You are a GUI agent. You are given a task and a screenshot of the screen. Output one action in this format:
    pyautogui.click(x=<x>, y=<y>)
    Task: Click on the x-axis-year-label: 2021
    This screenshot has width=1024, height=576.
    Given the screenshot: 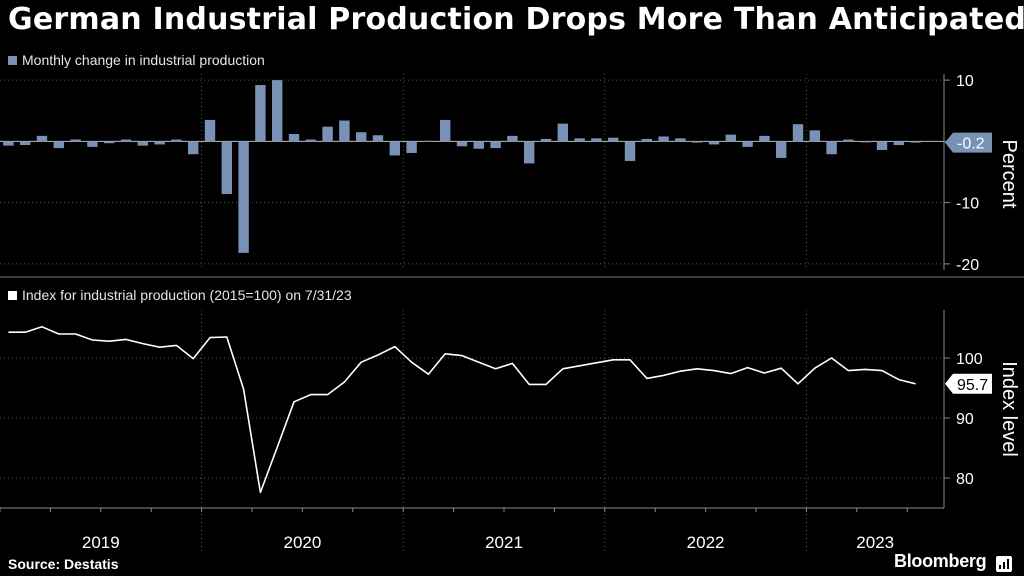 What is the action you would take?
    pyautogui.click(x=504, y=542)
    